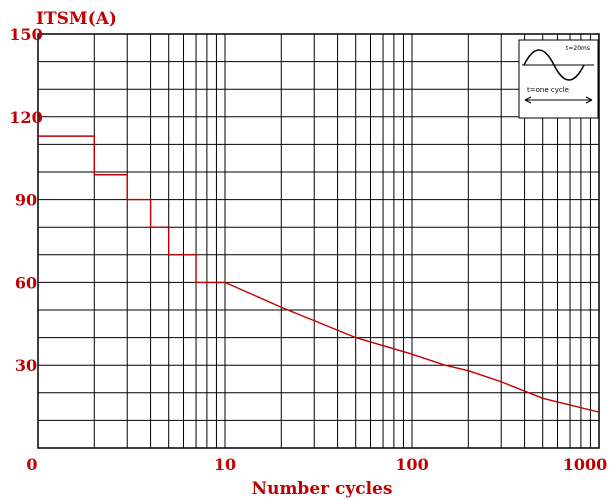 Image resolution: width=610 pixels, height=499 pixels. What do you see at coordinates (585, 464) in the screenshot?
I see `x-tick-label: 1000` at bounding box center [585, 464].